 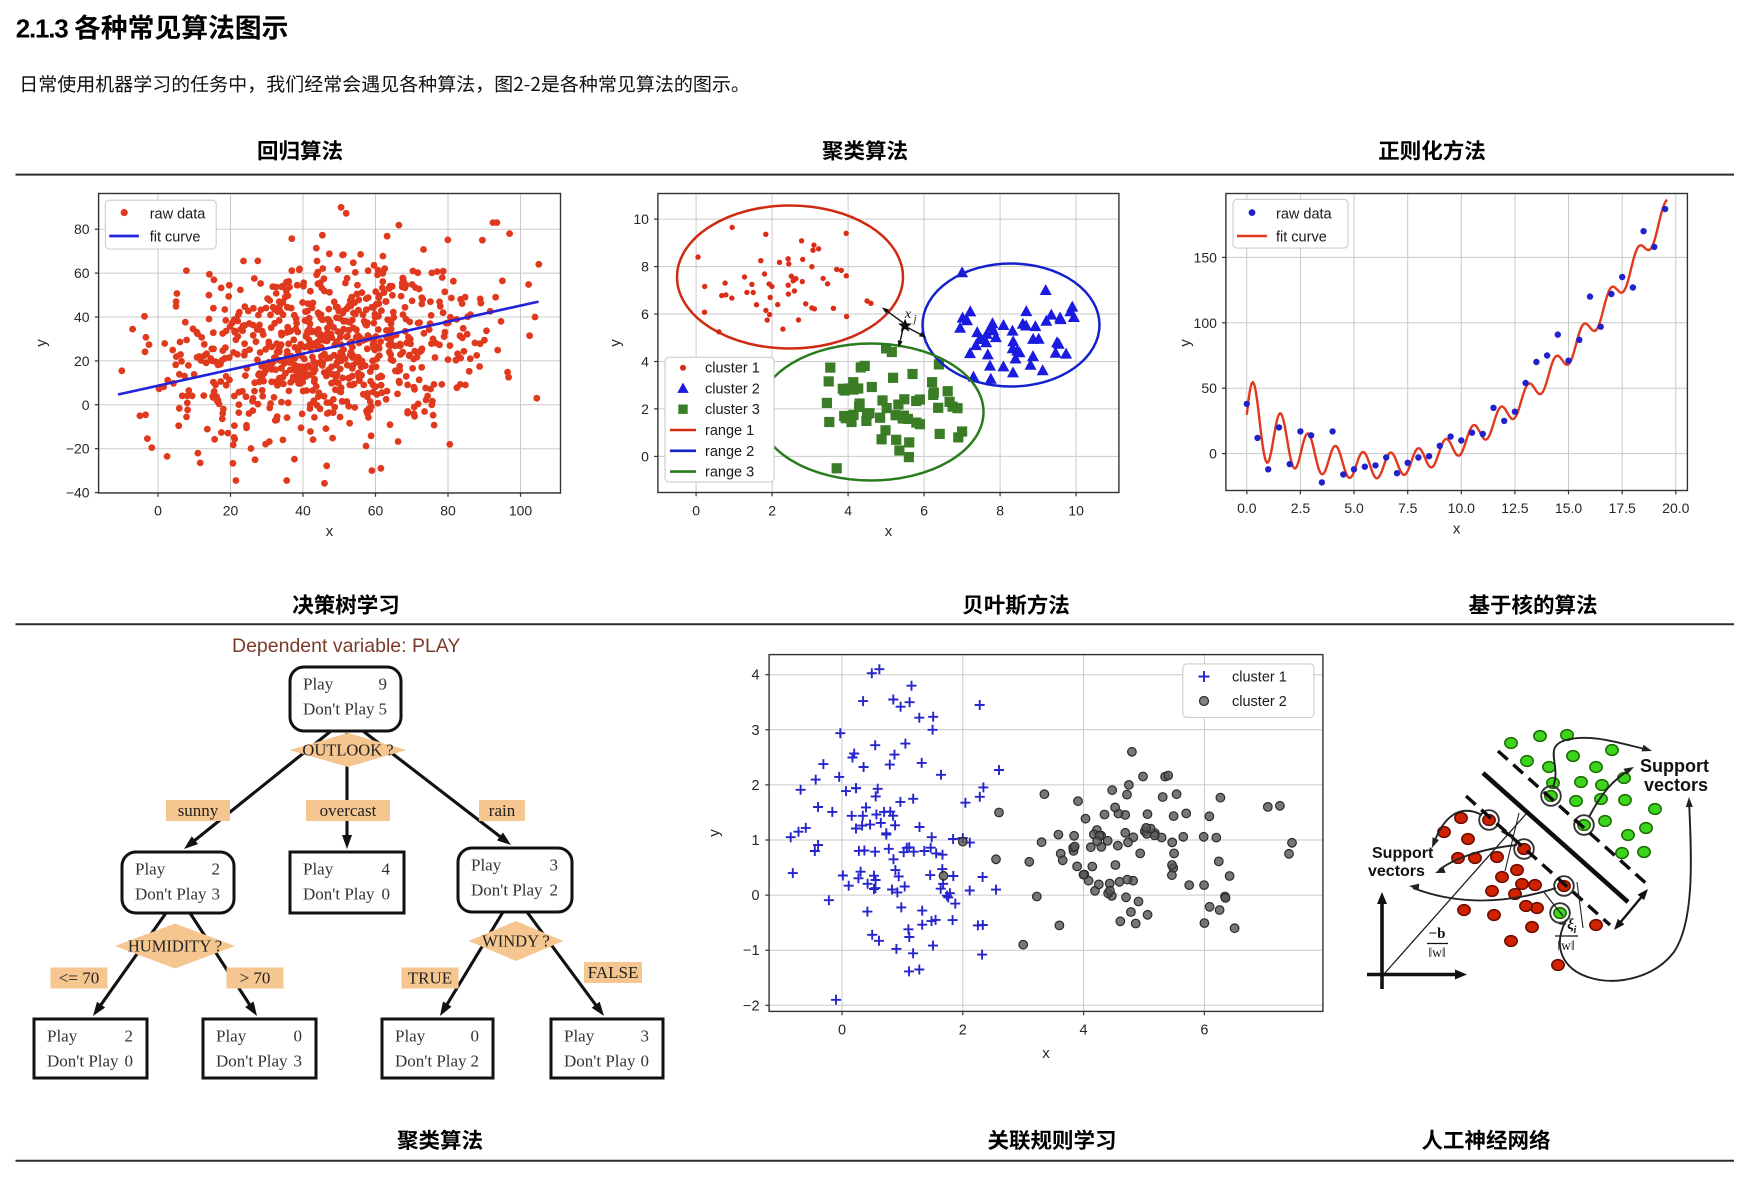 I want to click on svg-text: 50, so click(x=1209, y=388).